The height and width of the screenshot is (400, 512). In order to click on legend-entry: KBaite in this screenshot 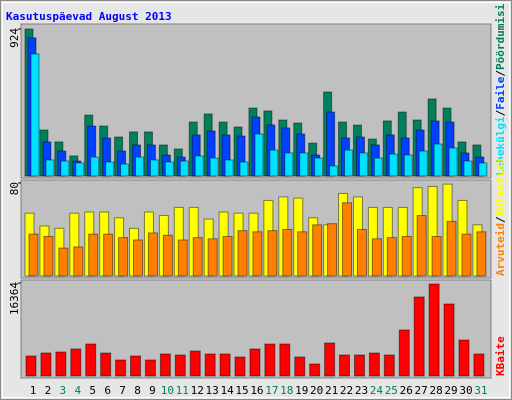, I will do `click(500, 356)`.